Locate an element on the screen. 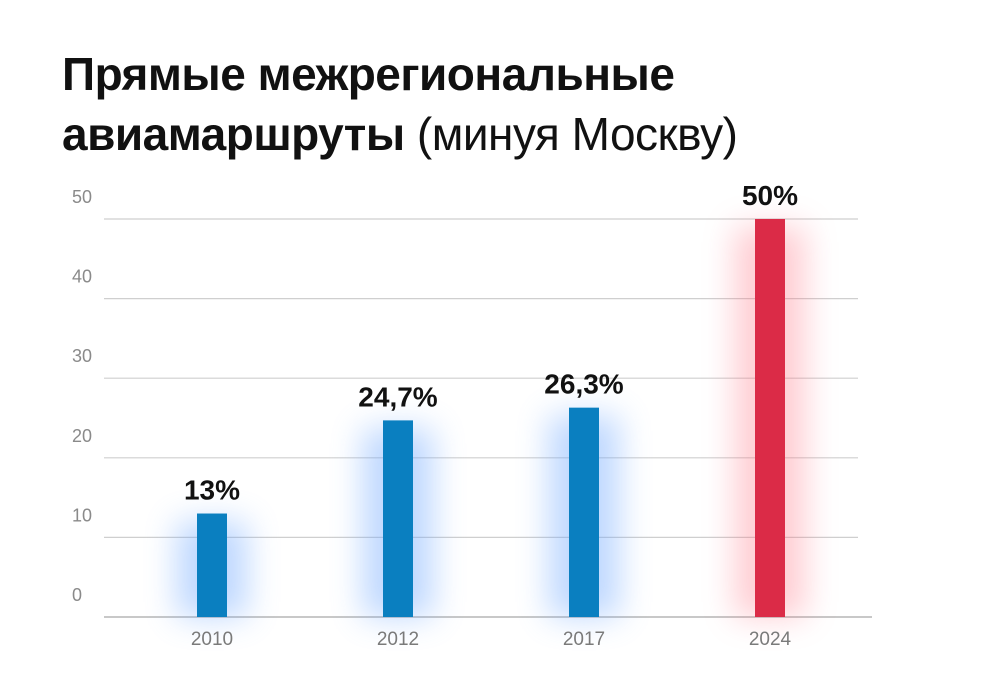  data-label-2017: 26,3% is located at coordinates (583, 384).